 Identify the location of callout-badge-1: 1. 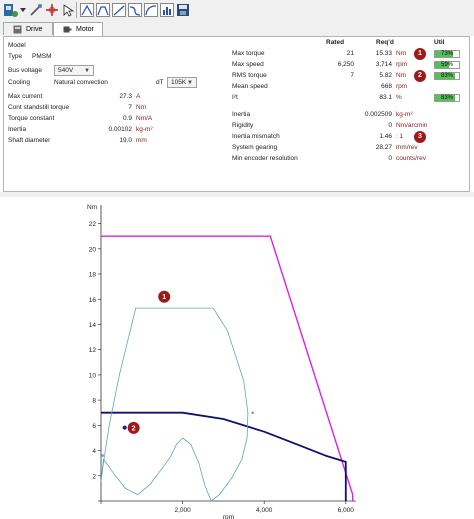
(420, 54).